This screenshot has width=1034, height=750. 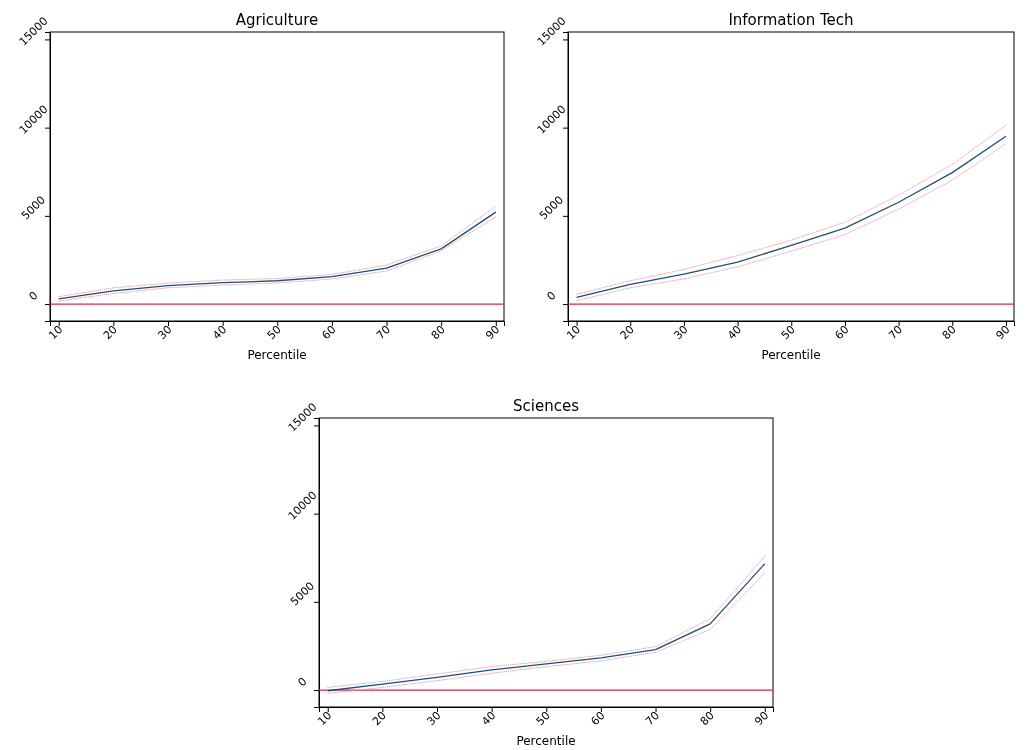 What do you see at coordinates (791, 20) in the screenshot?
I see `chart-title: Information Tech` at bounding box center [791, 20].